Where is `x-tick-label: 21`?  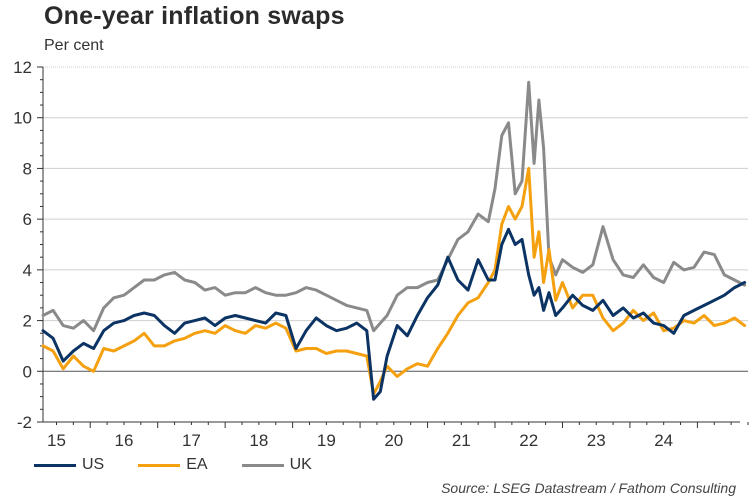 x-tick-label: 21 is located at coordinates (461, 440).